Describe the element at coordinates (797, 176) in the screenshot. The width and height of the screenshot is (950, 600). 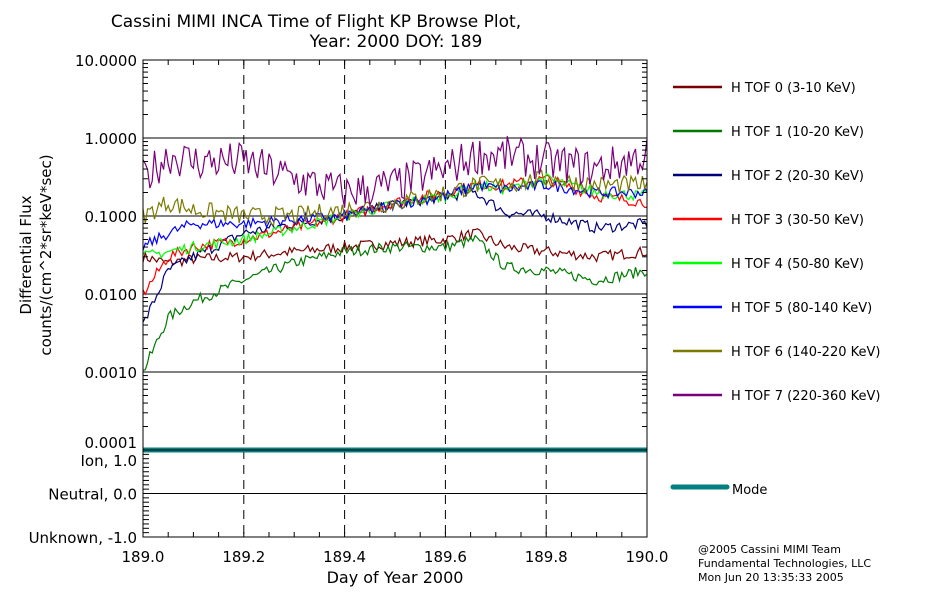
I see `legend-label-tof-2: H TOF 2 (20-30 KeV)` at that location.